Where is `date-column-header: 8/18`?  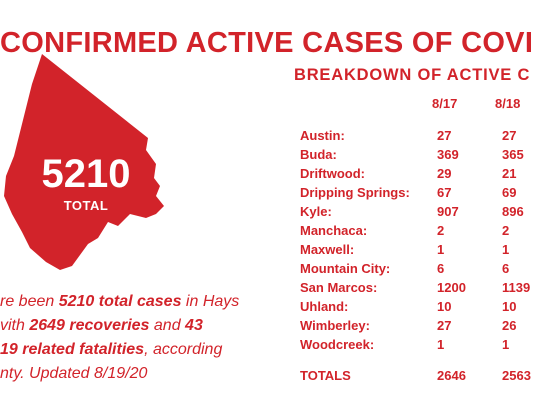
date-column-header: 8/18 is located at coordinates (508, 103).